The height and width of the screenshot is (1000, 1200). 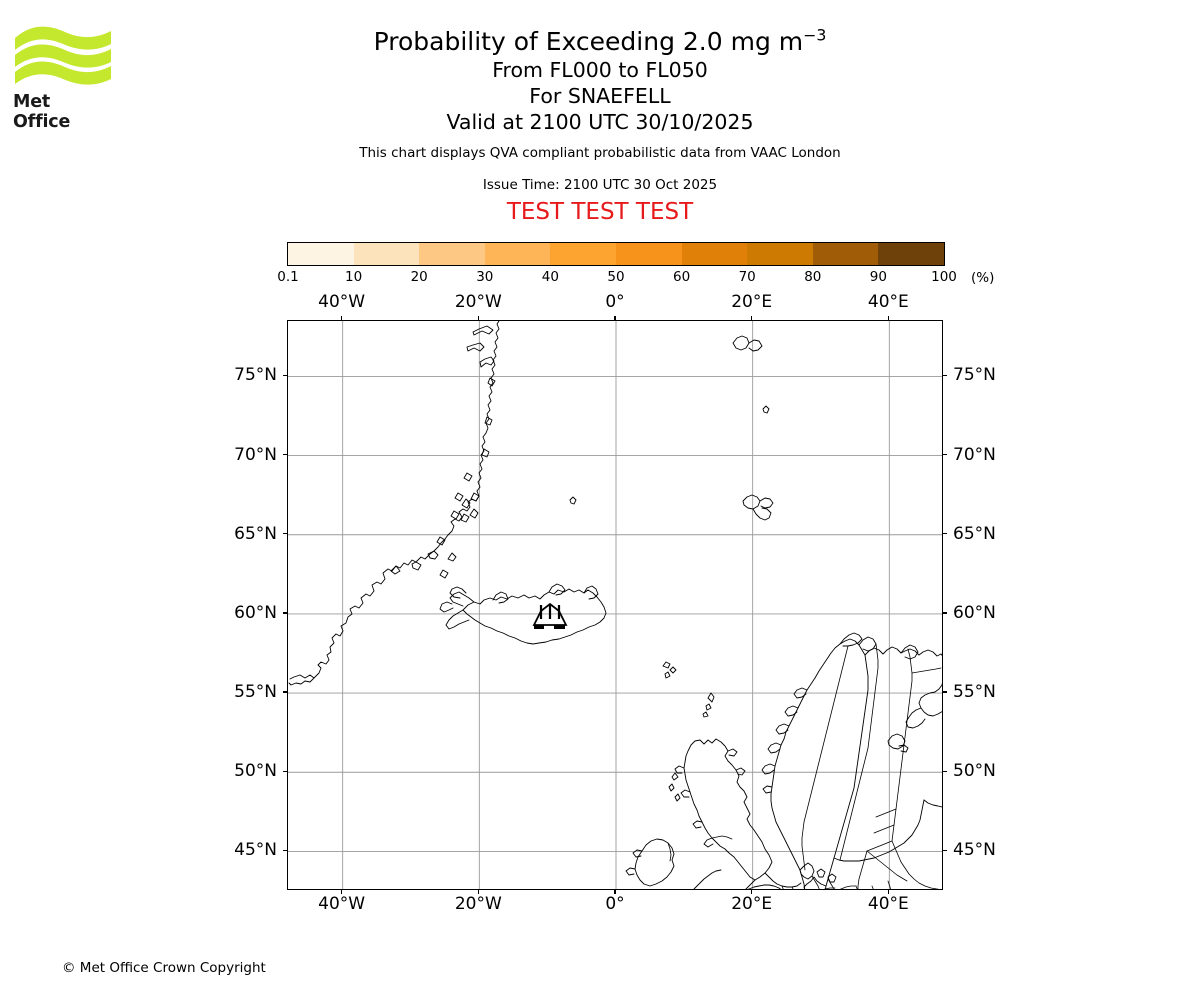 What do you see at coordinates (983, 278) in the screenshot?
I see `colorbar-unit-label: (%)` at bounding box center [983, 278].